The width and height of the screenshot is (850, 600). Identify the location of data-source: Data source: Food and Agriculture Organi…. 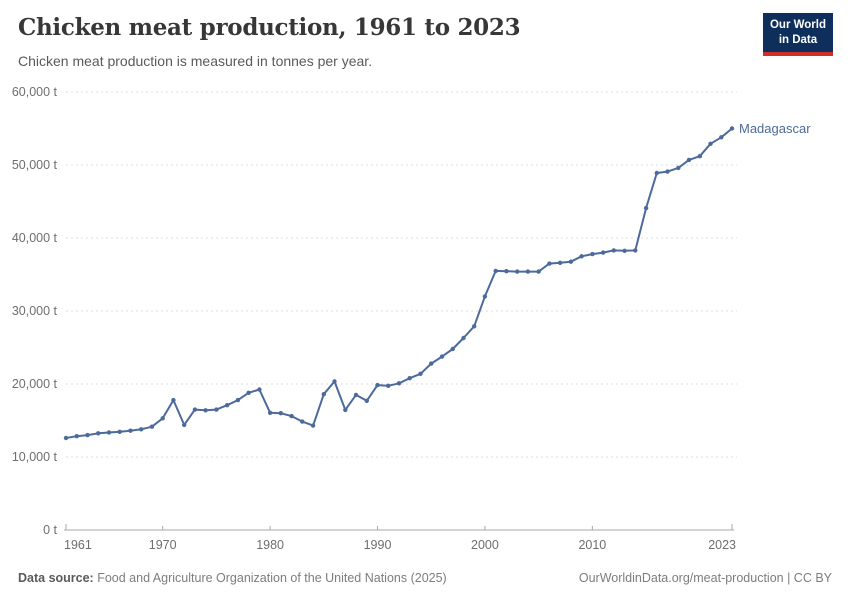
(232, 578).